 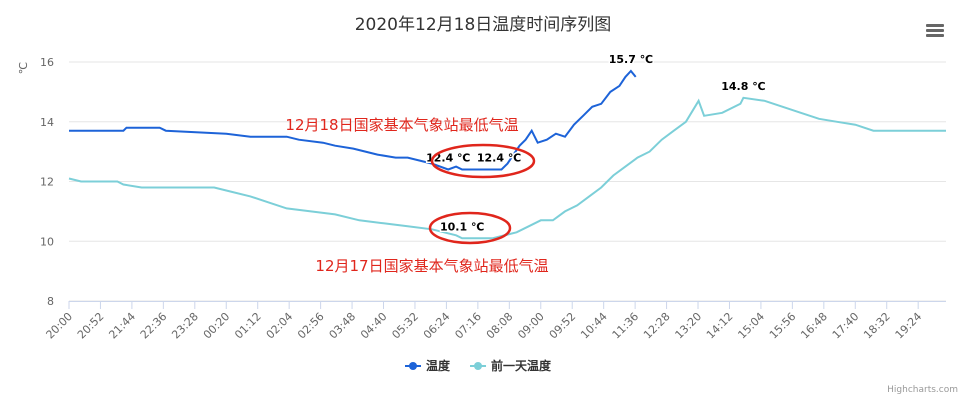 What do you see at coordinates (783, 326) in the screenshot?
I see `x-tick-label: 15:56` at bounding box center [783, 326].